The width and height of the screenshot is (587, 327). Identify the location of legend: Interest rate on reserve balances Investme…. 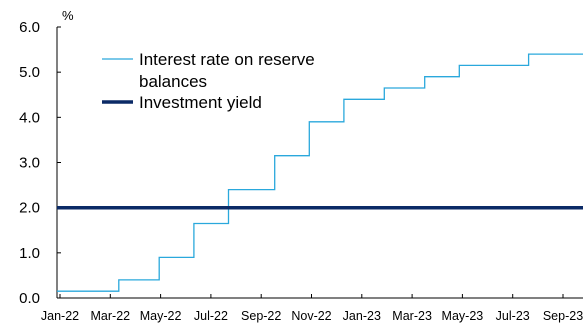
(208, 81).